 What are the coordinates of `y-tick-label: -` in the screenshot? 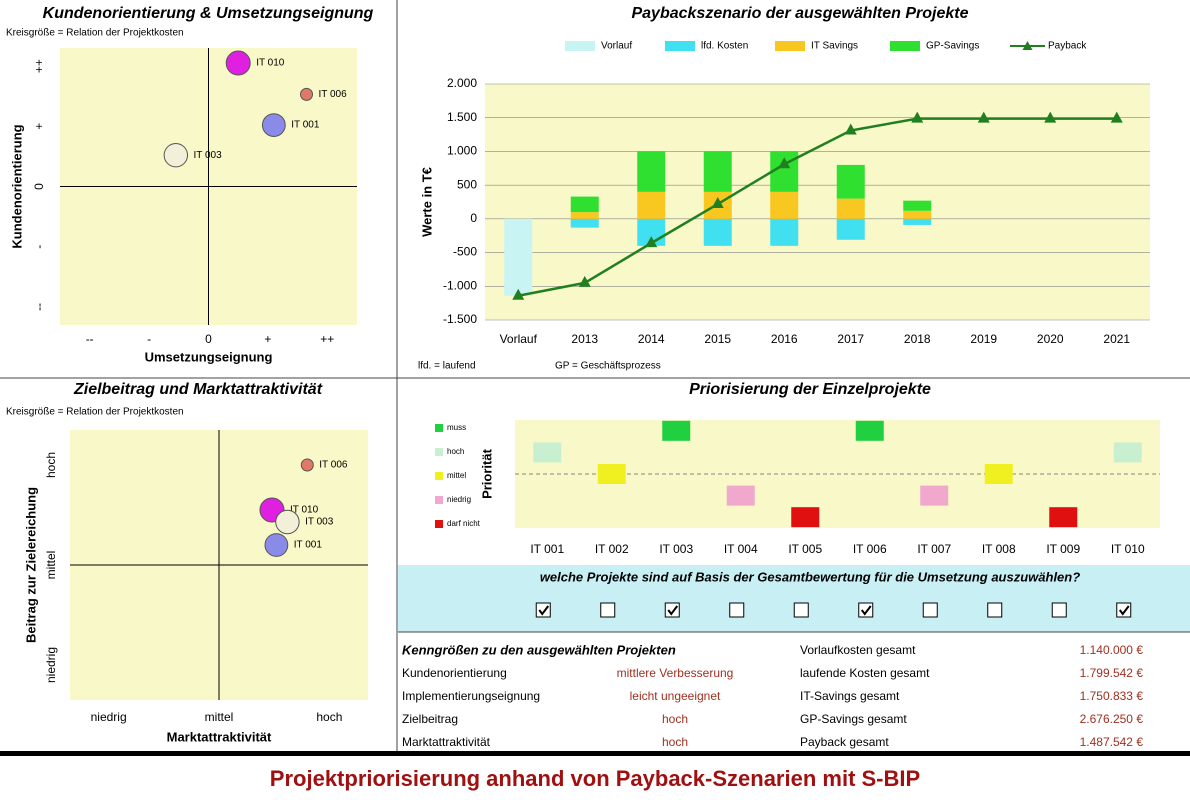 It's located at (39, 247).